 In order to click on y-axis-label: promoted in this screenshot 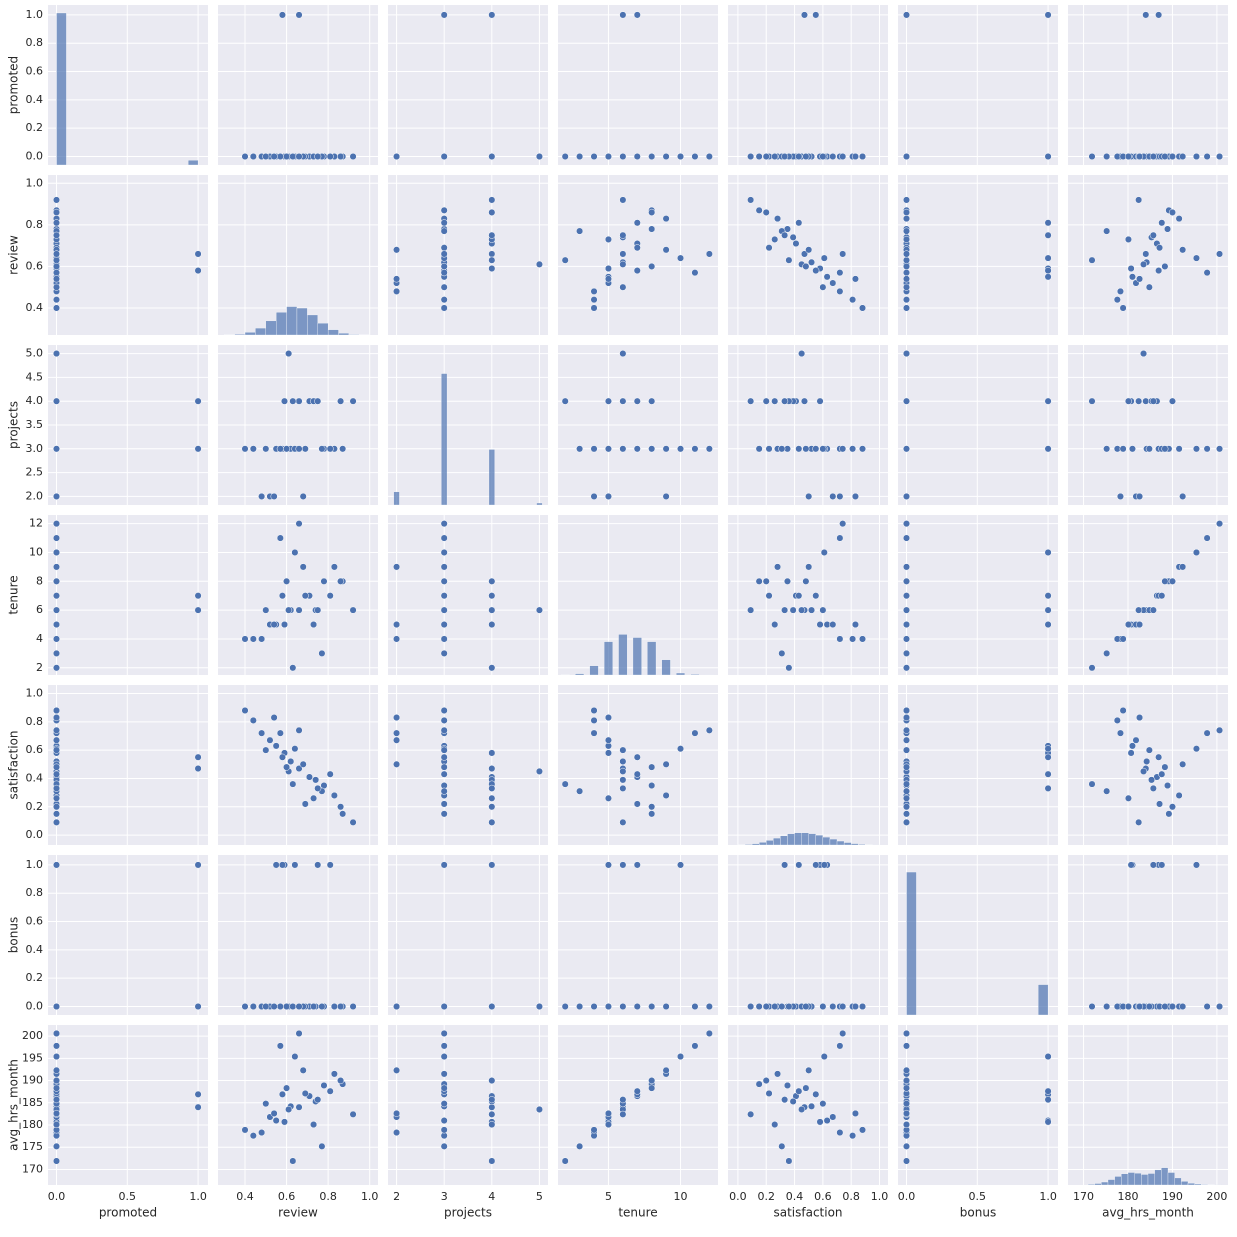, I will do `click(14, 85)`.